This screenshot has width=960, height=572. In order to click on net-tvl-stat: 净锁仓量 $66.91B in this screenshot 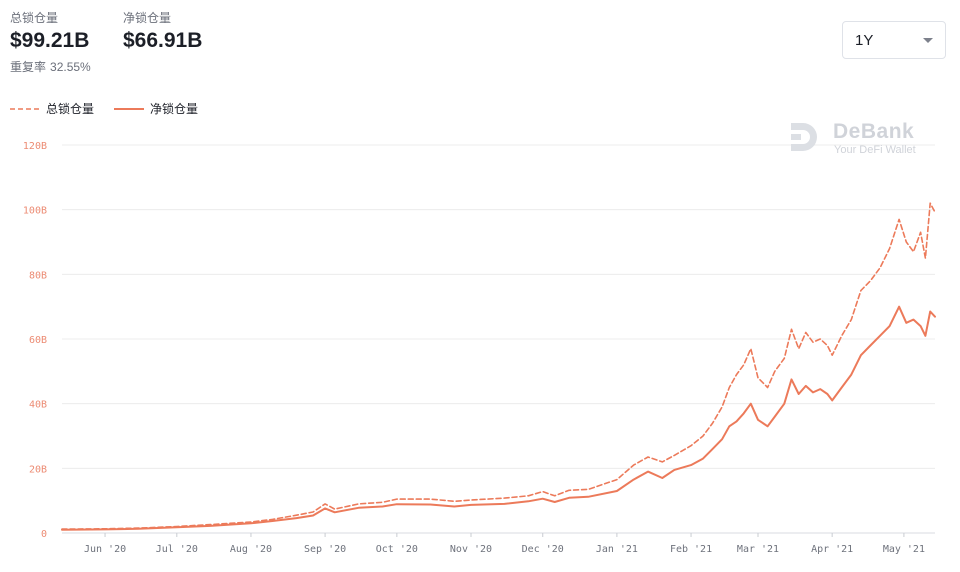, I will do `click(162, 32)`.